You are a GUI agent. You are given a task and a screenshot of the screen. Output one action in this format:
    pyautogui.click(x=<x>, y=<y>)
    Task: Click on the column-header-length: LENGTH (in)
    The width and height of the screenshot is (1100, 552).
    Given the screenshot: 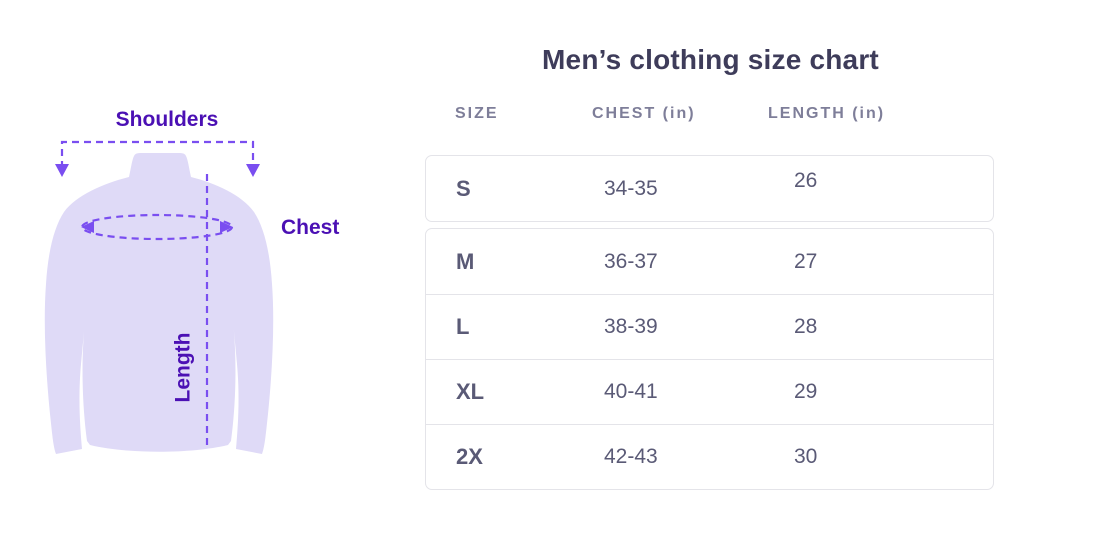 What is the action you would take?
    pyautogui.click(x=827, y=113)
    